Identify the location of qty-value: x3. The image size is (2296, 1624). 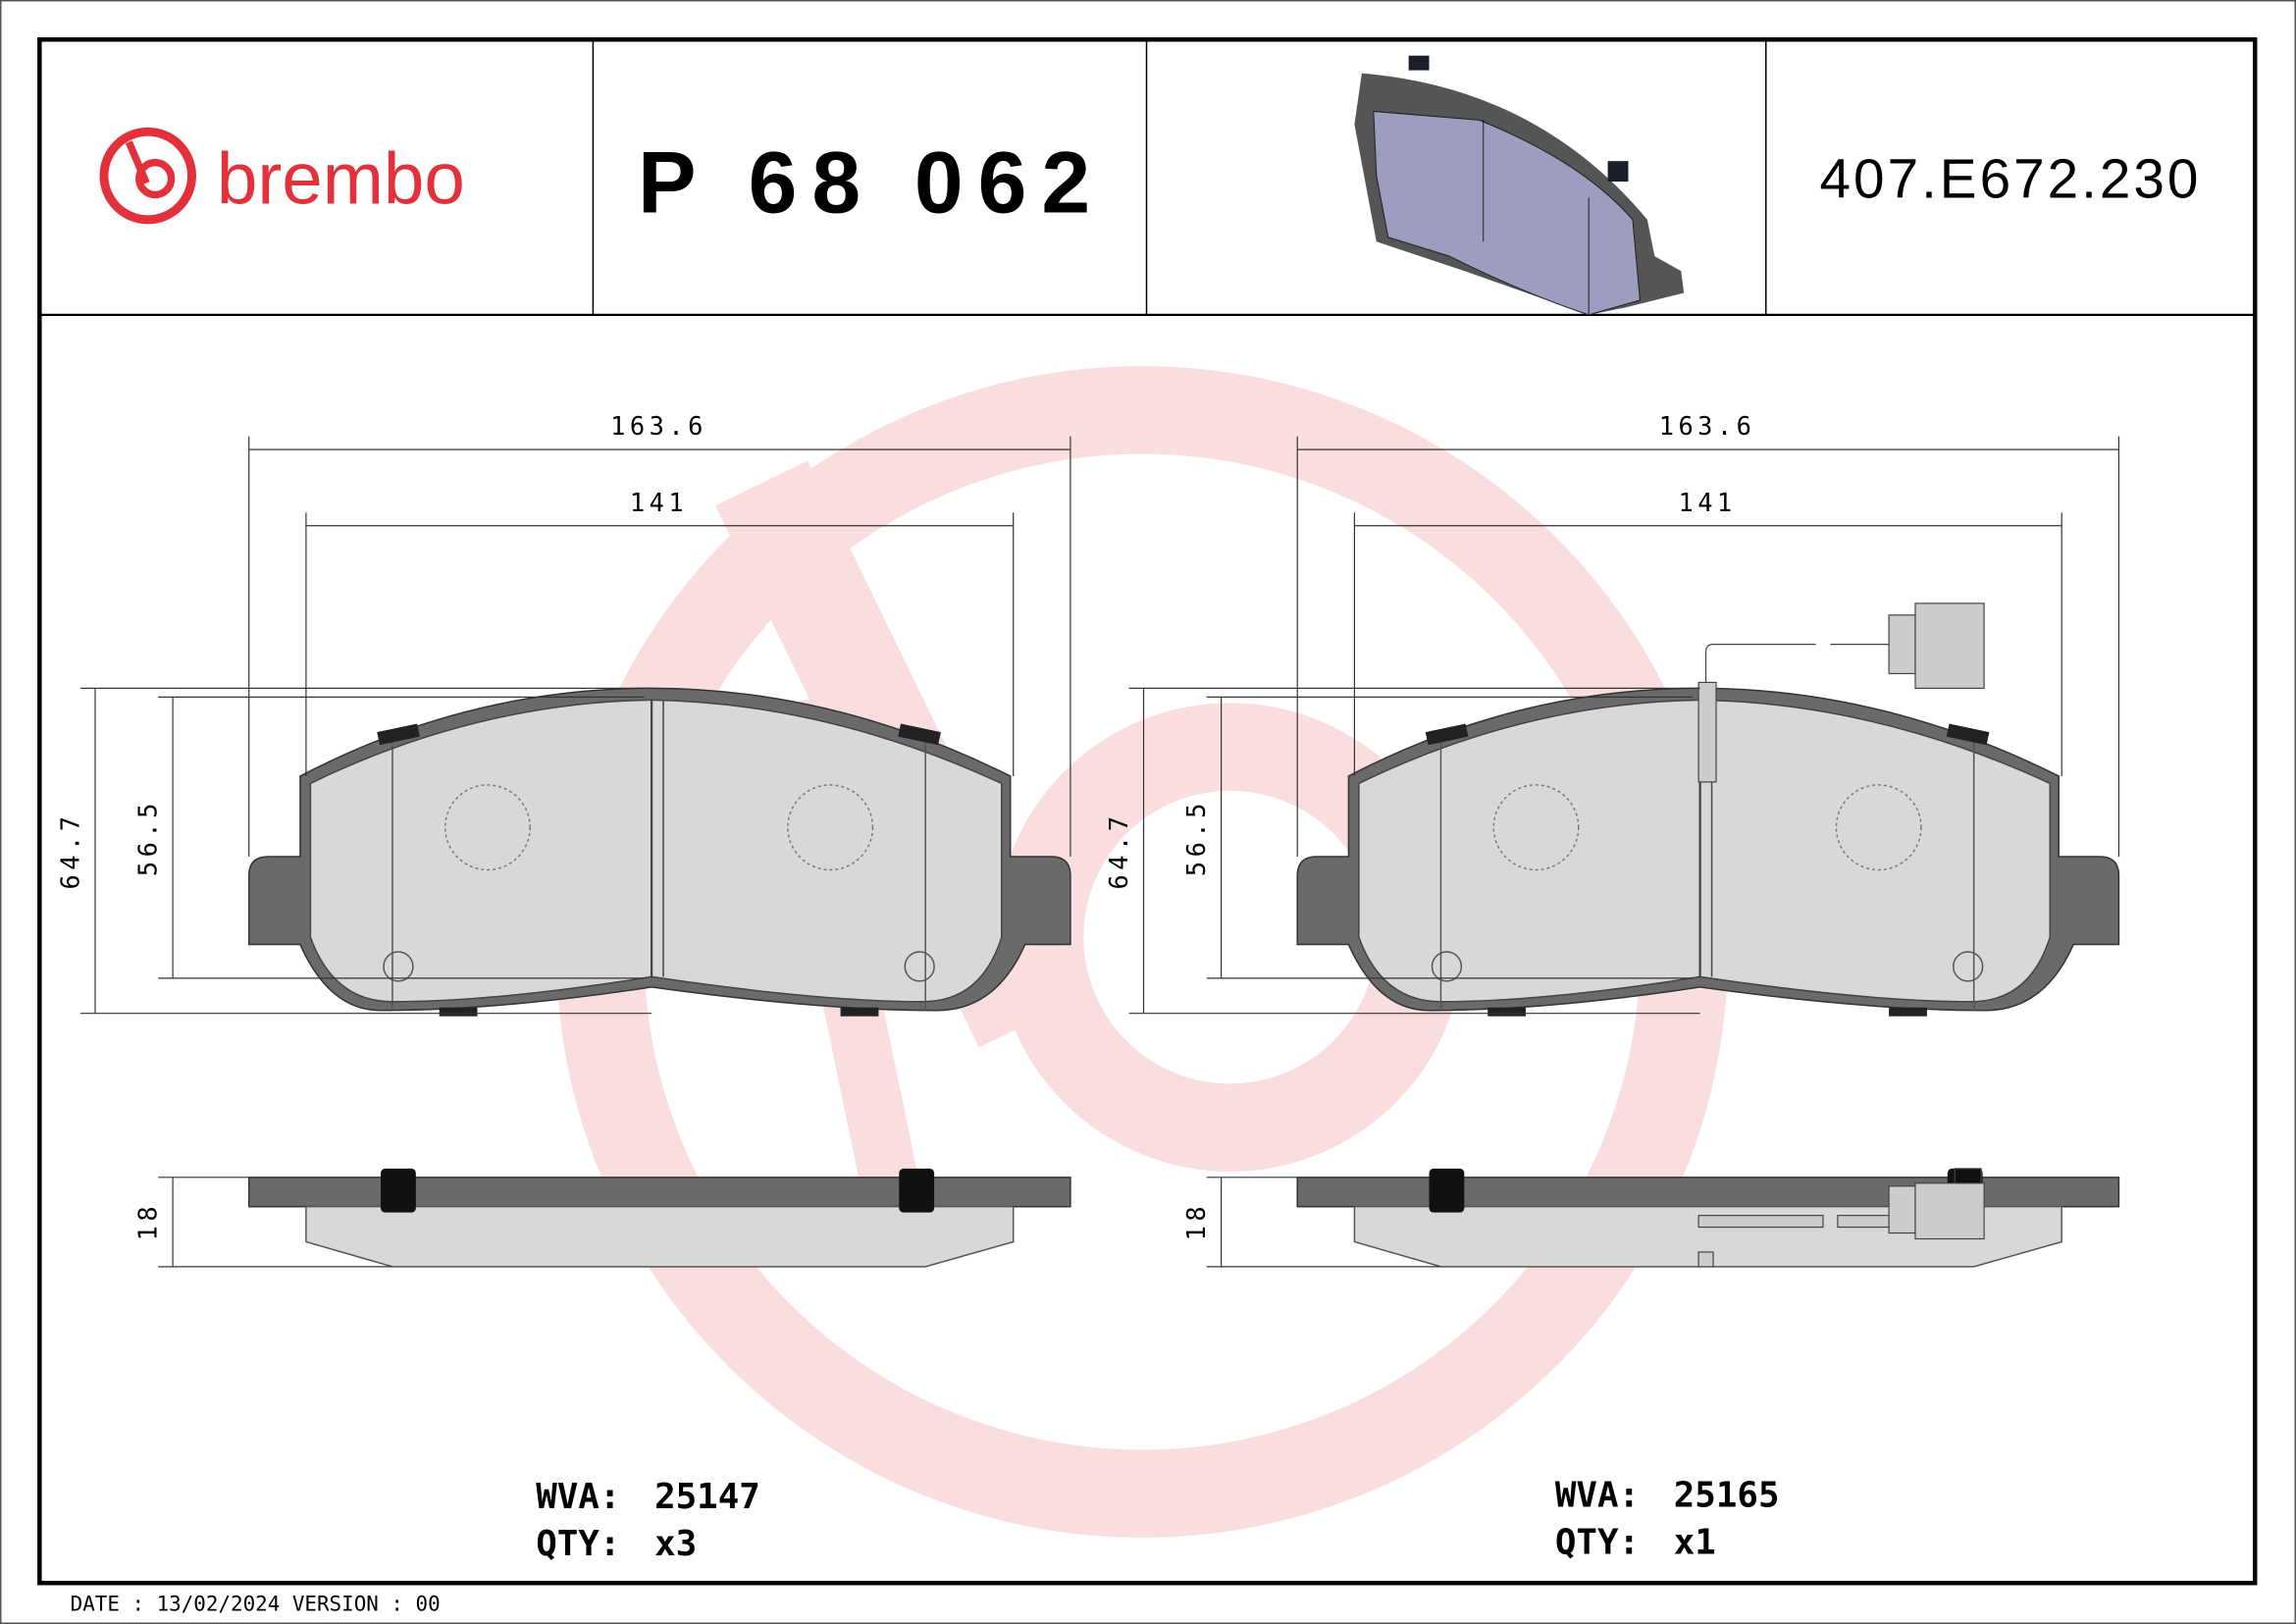
(675, 1544).